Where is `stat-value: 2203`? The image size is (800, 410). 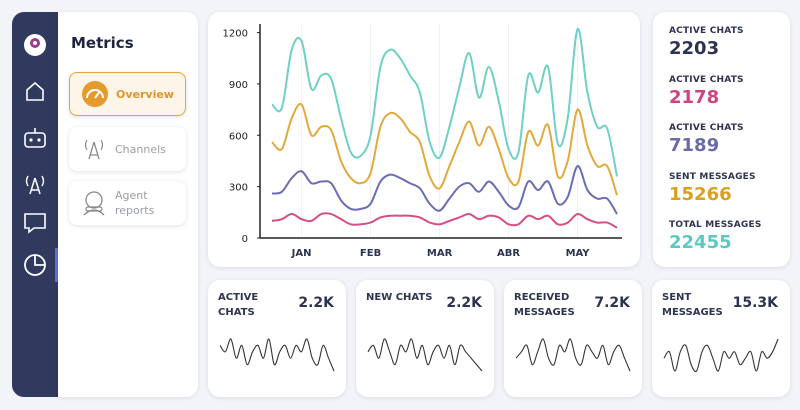 stat-value: 2203 is located at coordinates (694, 48).